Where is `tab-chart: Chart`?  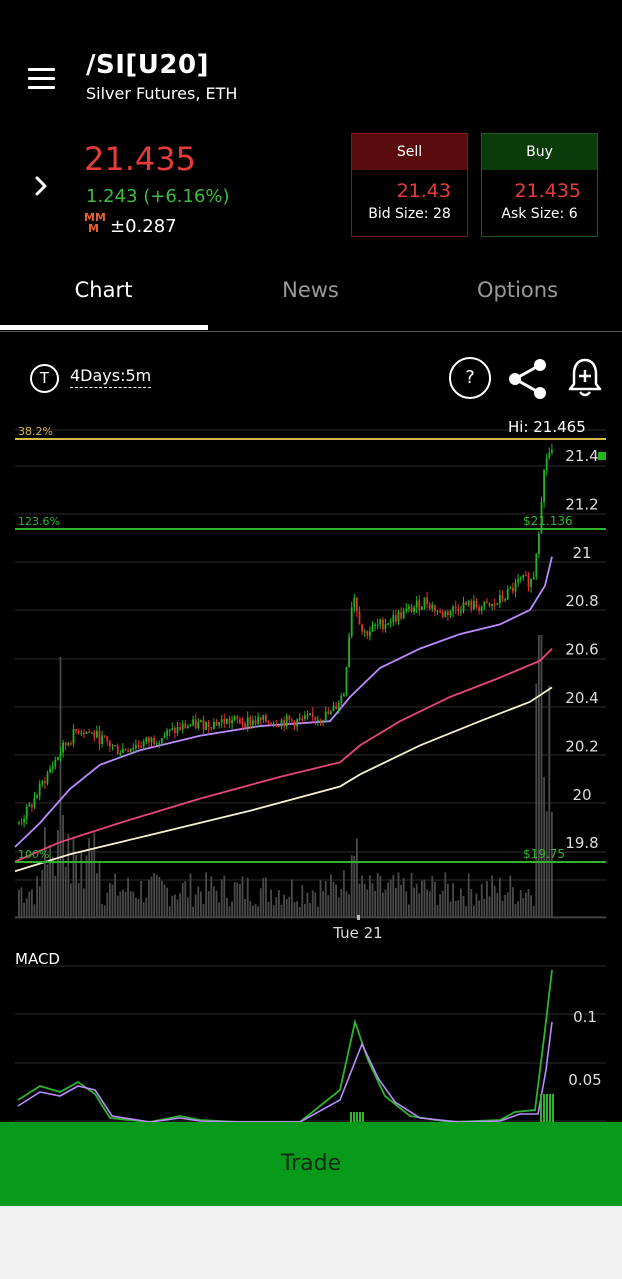 tab-chart: Chart is located at coordinates (103, 290).